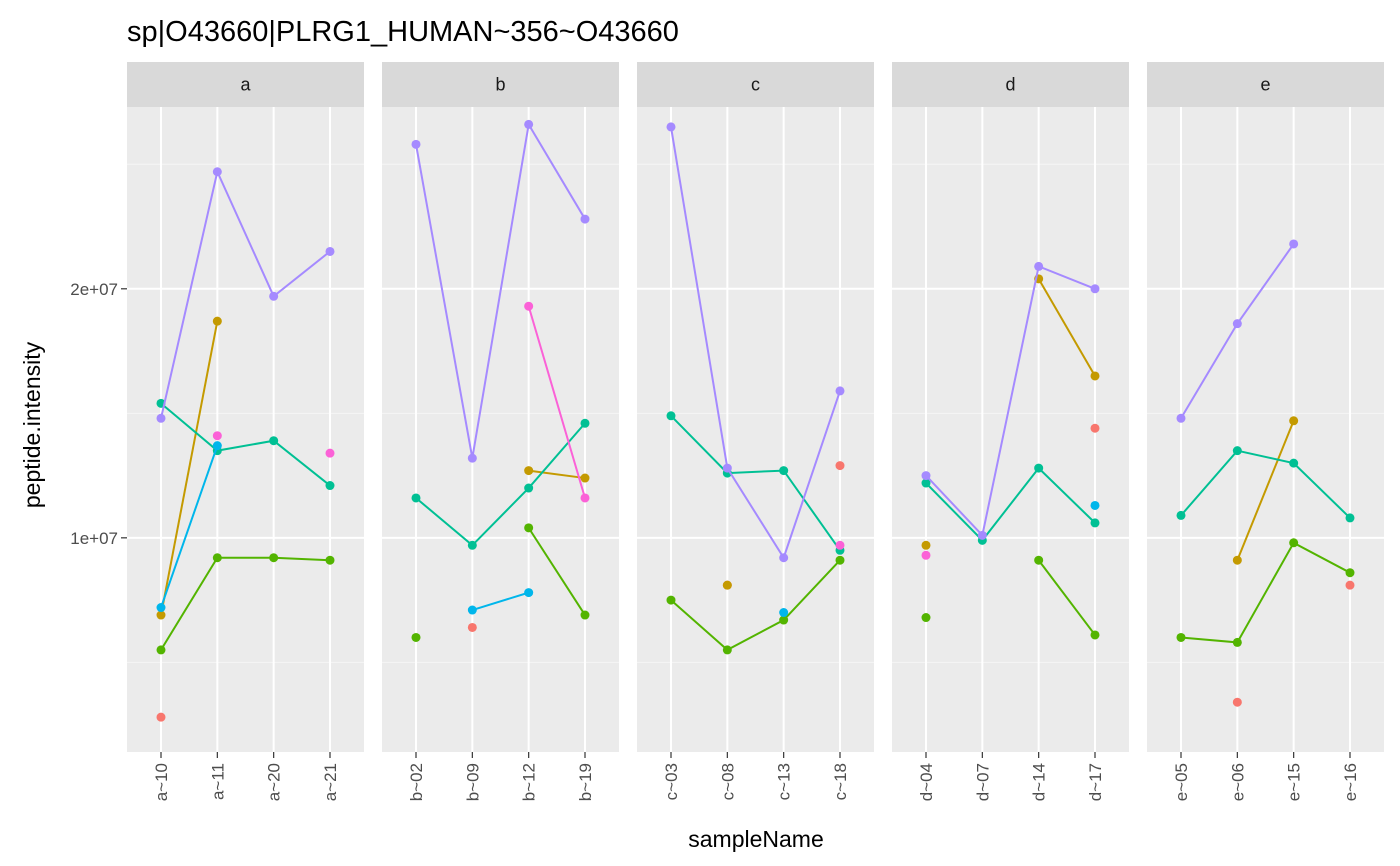 This screenshot has height=866, width=1400. I want to click on x-tick-label: b~02, so click(416, 782).